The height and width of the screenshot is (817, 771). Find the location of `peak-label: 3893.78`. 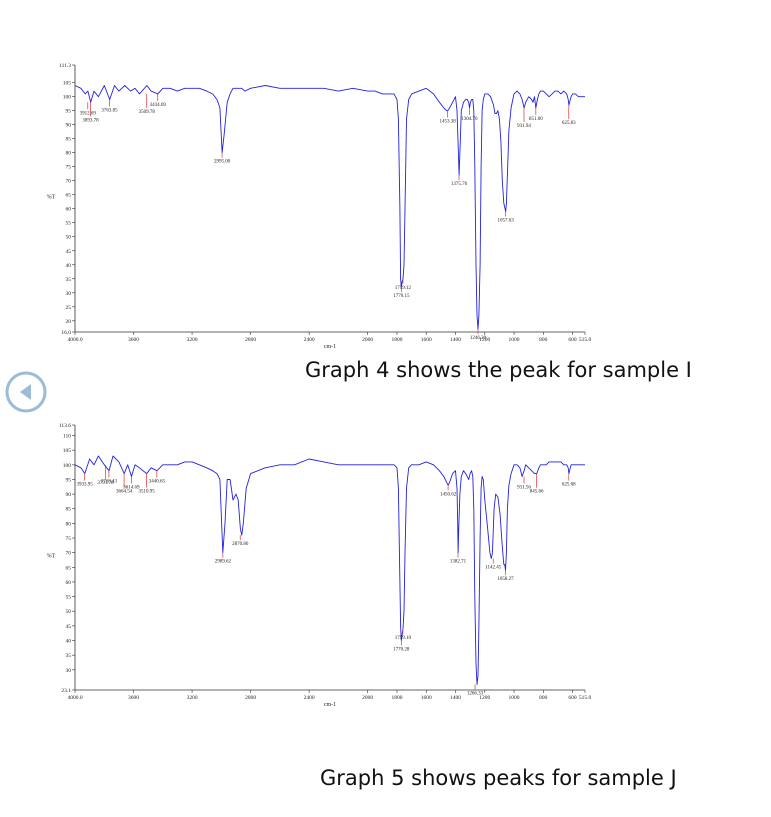

peak-label: 3893.78 is located at coordinates (90, 120).